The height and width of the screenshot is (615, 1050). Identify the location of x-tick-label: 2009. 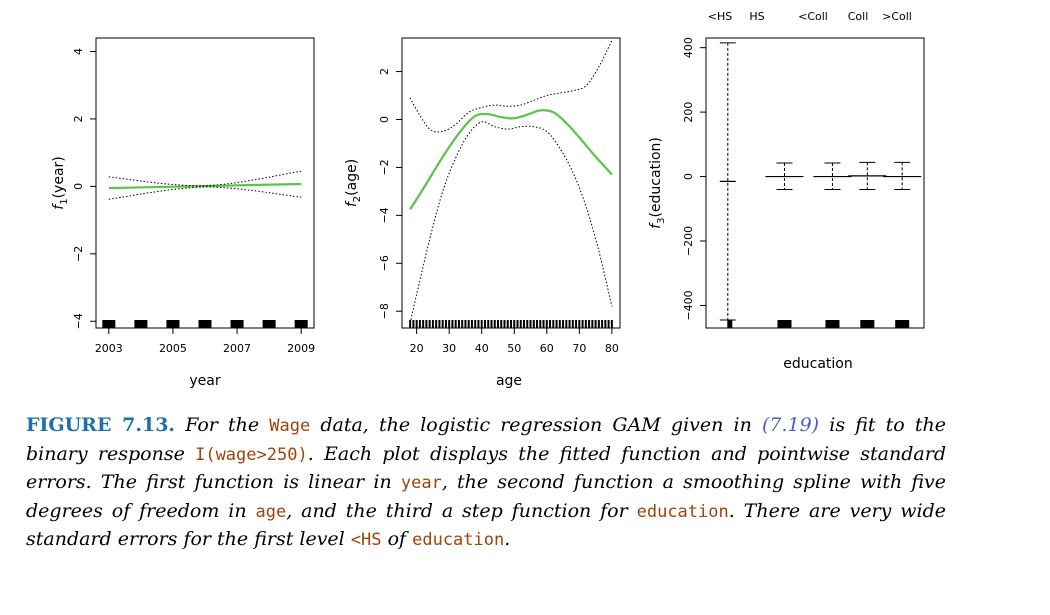
(301, 348).